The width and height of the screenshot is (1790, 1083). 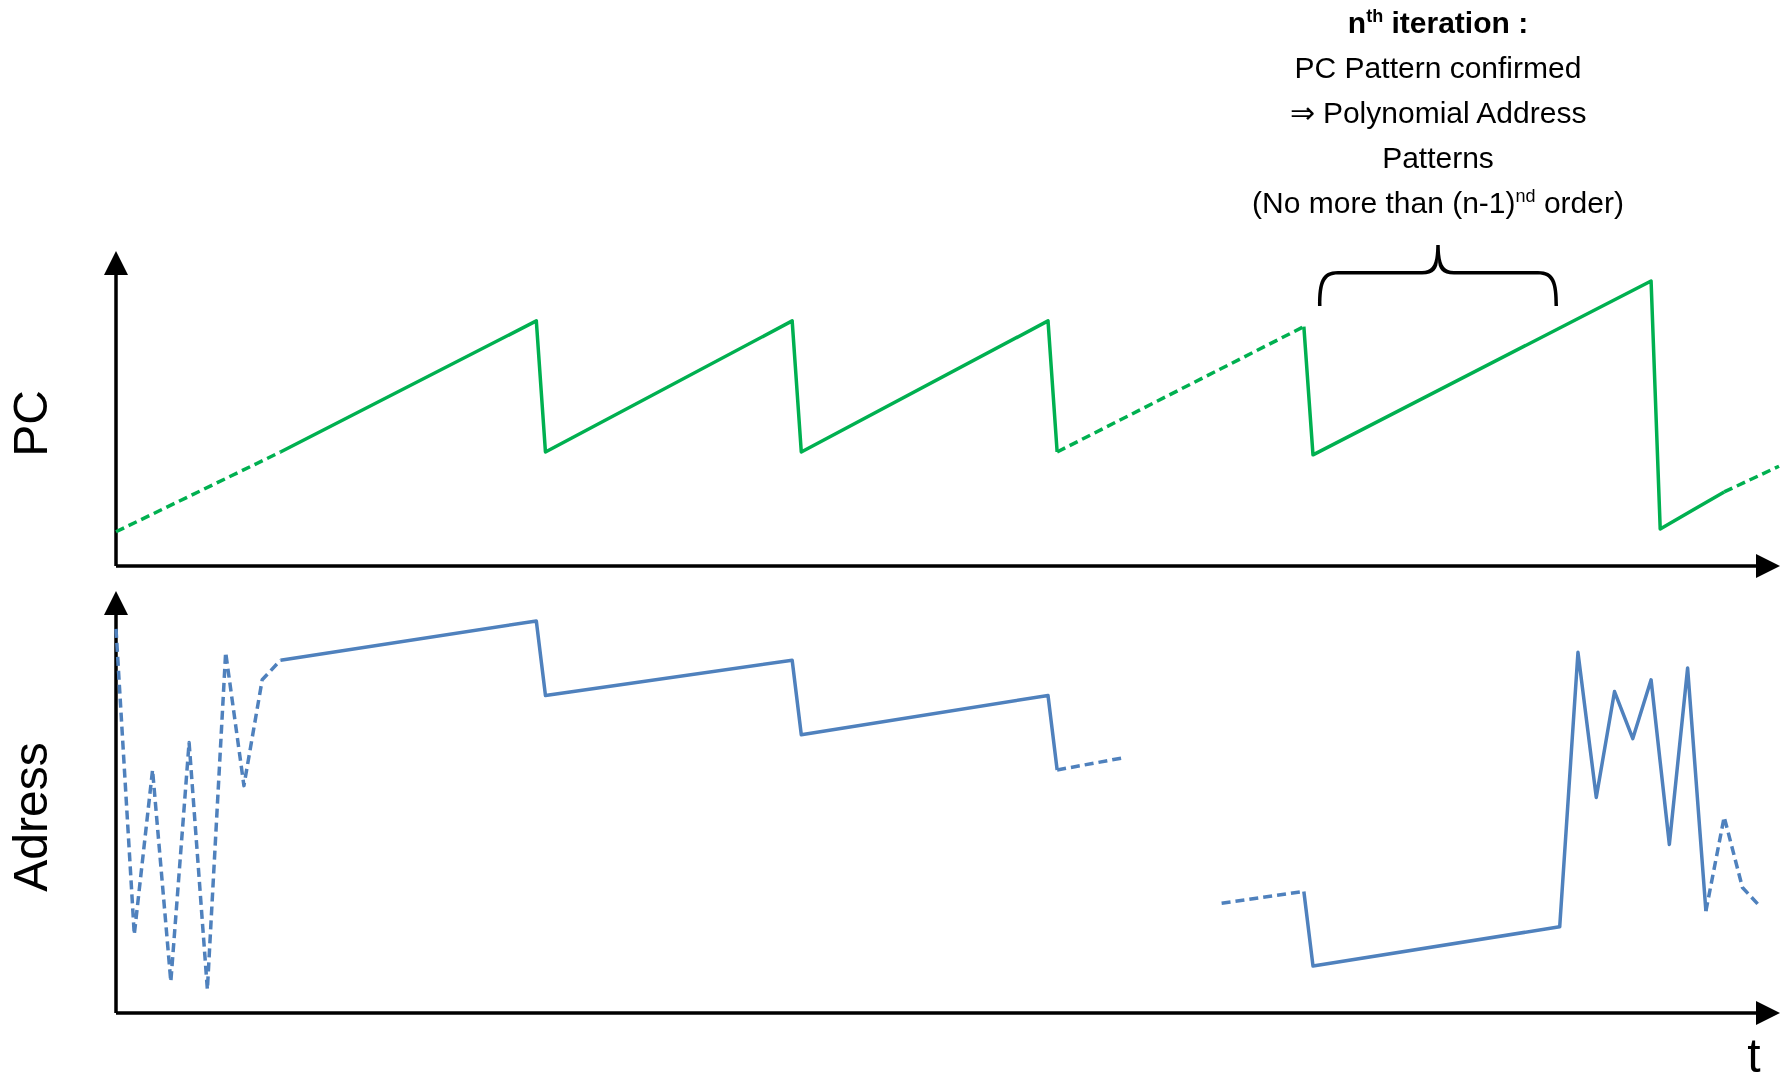 I want to click on text: n$^{th}$ iteration : PC Pattern confirmed ⇒ Polynomial Address Patterns (No more than (n-1)$^{nd}$ order), so click(x=1438, y=112).